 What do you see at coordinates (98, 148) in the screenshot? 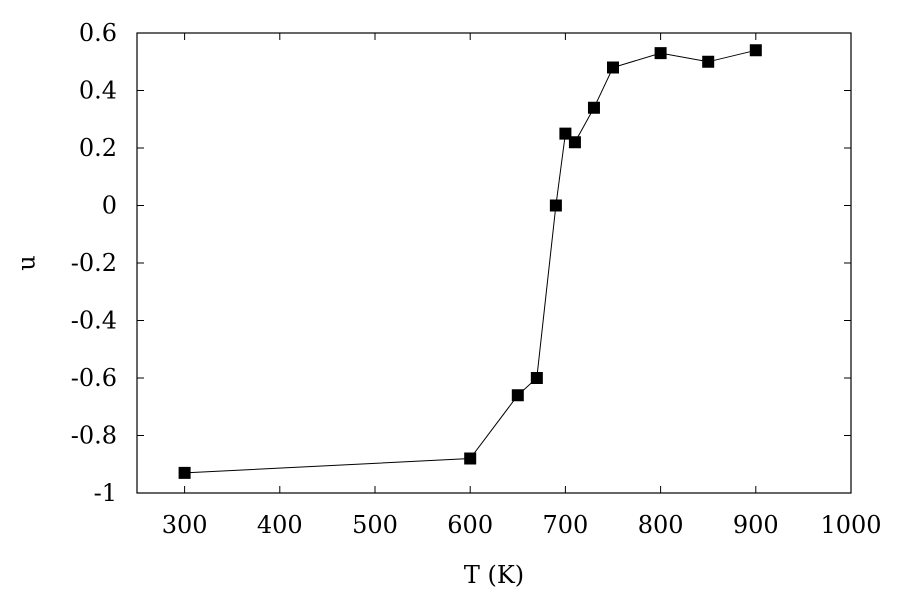
I see `y-tick-label: 0.2` at bounding box center [98, 148].